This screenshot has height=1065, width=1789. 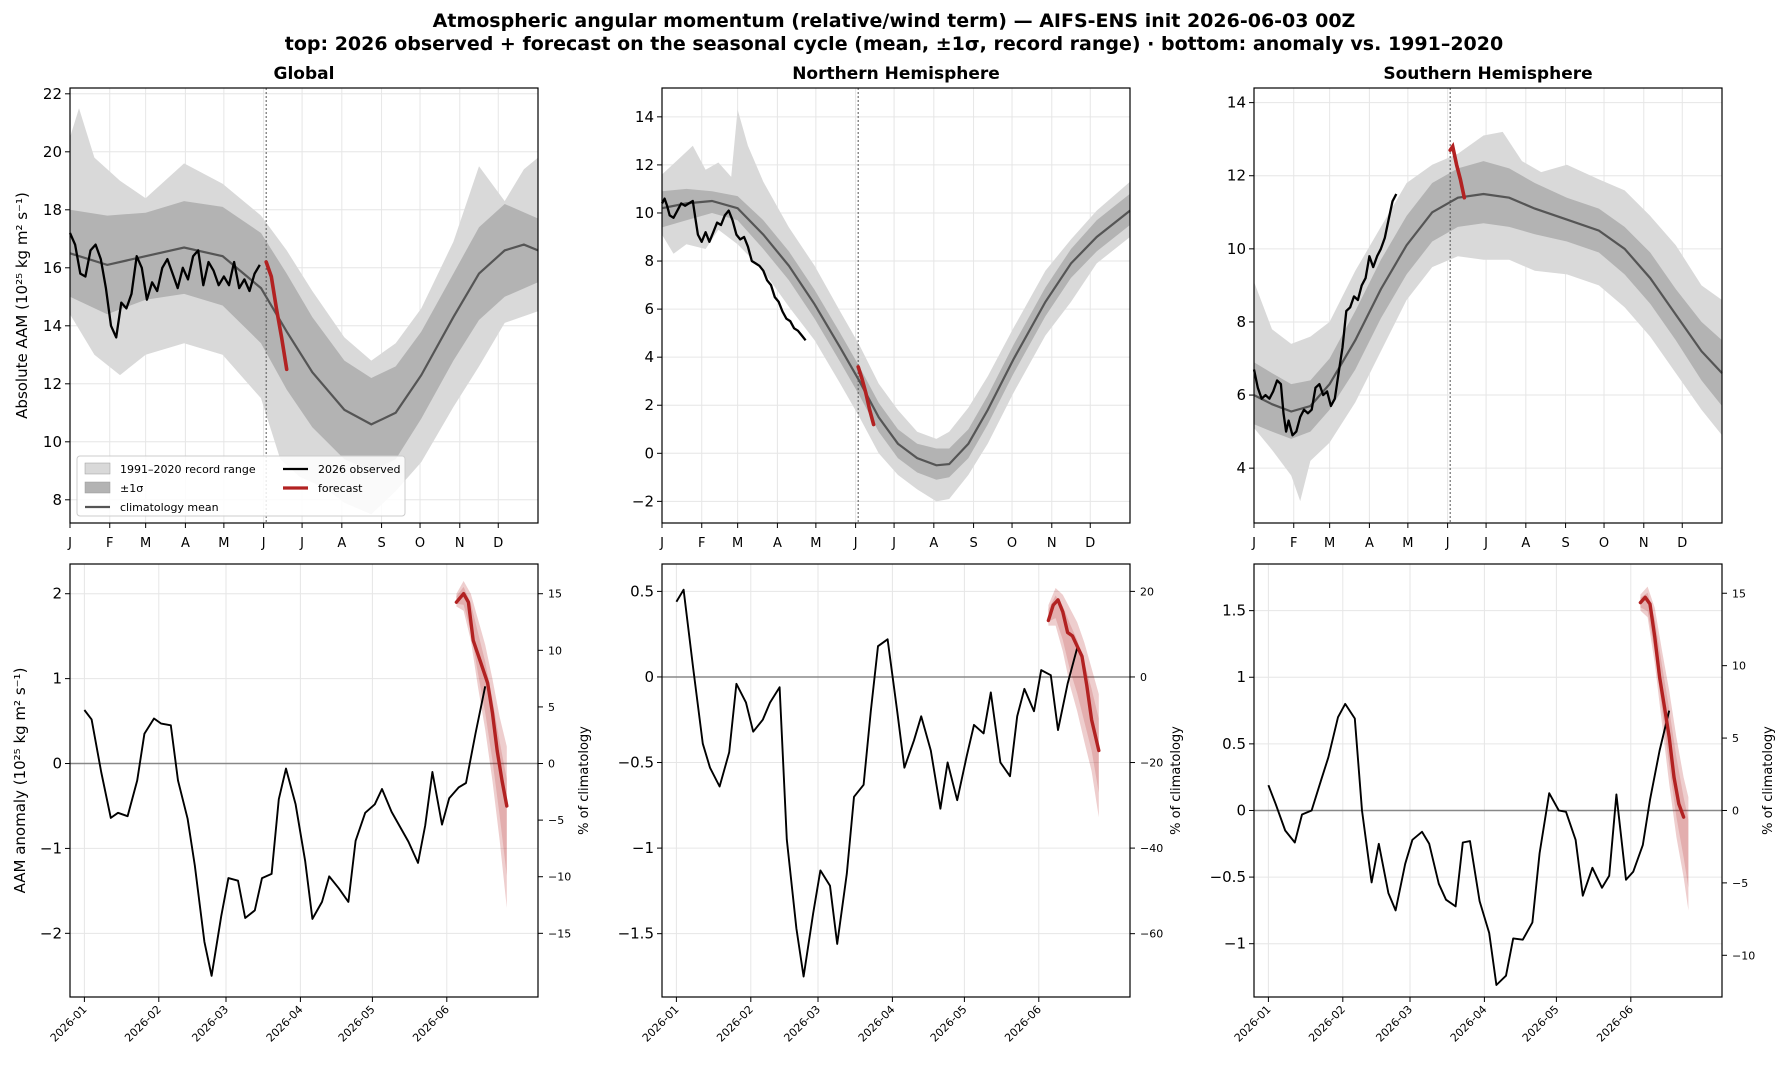 What do you see at coordinates (97, 468) in the screenshot?
I see `legend-swatch-record-range` at bounding box center [97, 468].